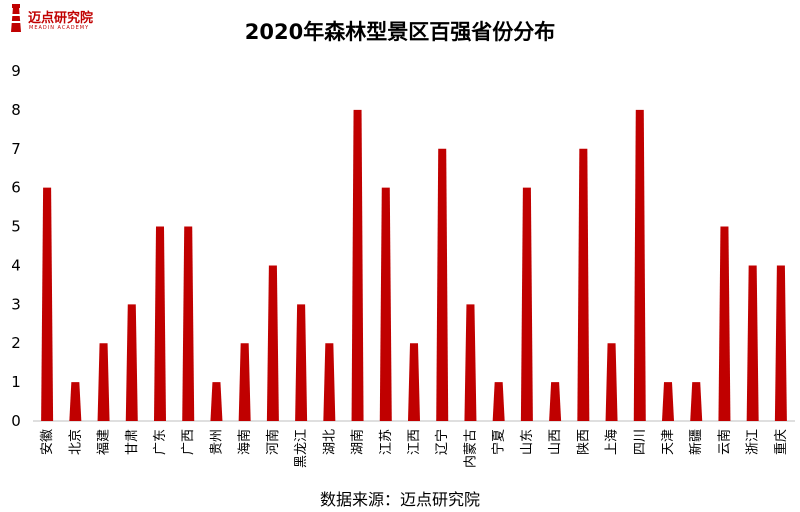  What do you see at coordinates (358, 442) in the screenshot?
I see `x-tick-label: 湖南` at bounding box center [358, 442].